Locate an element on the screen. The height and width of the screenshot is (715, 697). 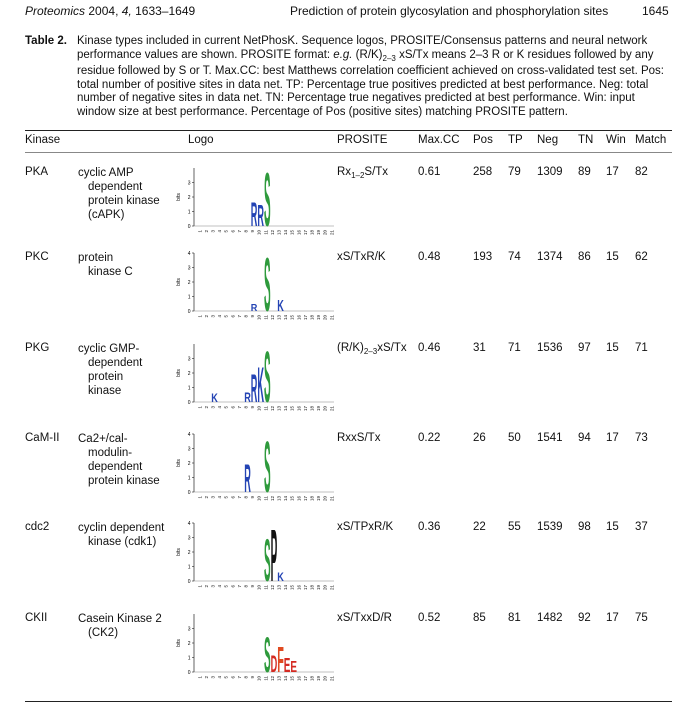
rule is located at coordinates (348, 130).